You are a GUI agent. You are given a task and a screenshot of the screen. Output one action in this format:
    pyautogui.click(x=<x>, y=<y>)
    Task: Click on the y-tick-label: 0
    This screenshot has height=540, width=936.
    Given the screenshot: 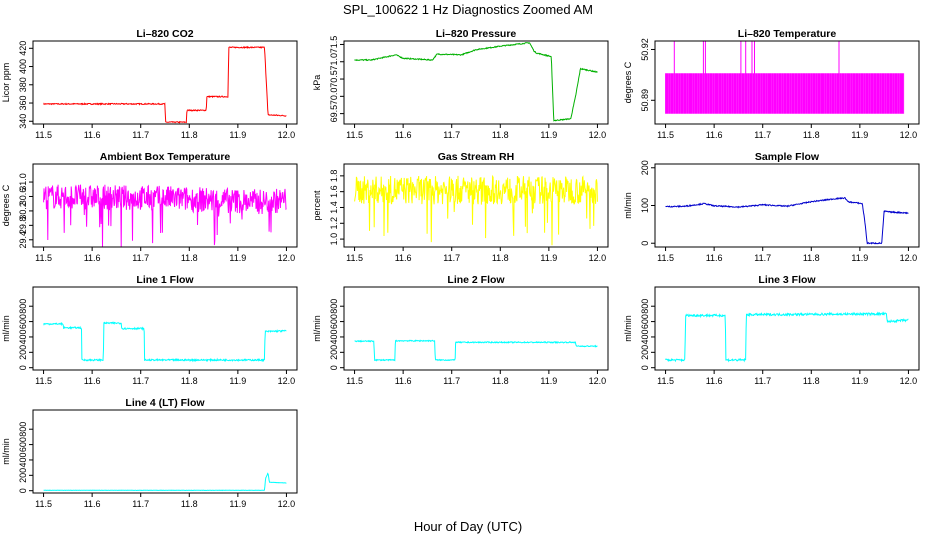 What is the action you would take?
    pyautogui.click(x=645, y=367)
    